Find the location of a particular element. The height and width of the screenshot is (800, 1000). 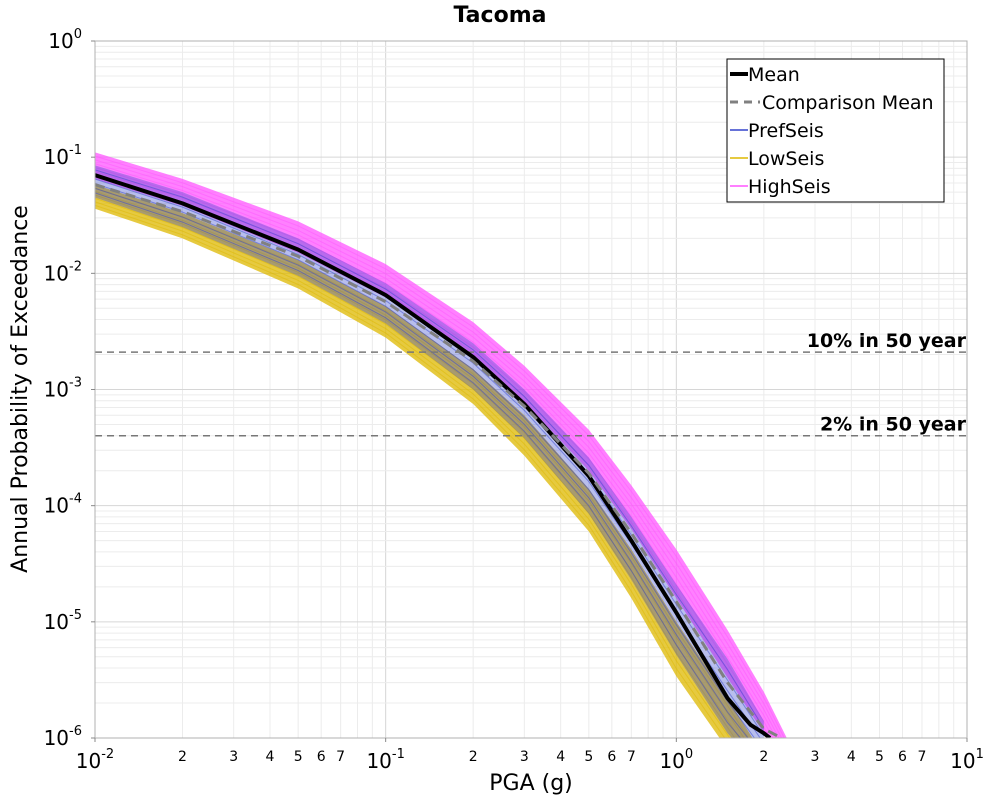

x-tick-label: 10⁰ is located at coordinates (676, 760).